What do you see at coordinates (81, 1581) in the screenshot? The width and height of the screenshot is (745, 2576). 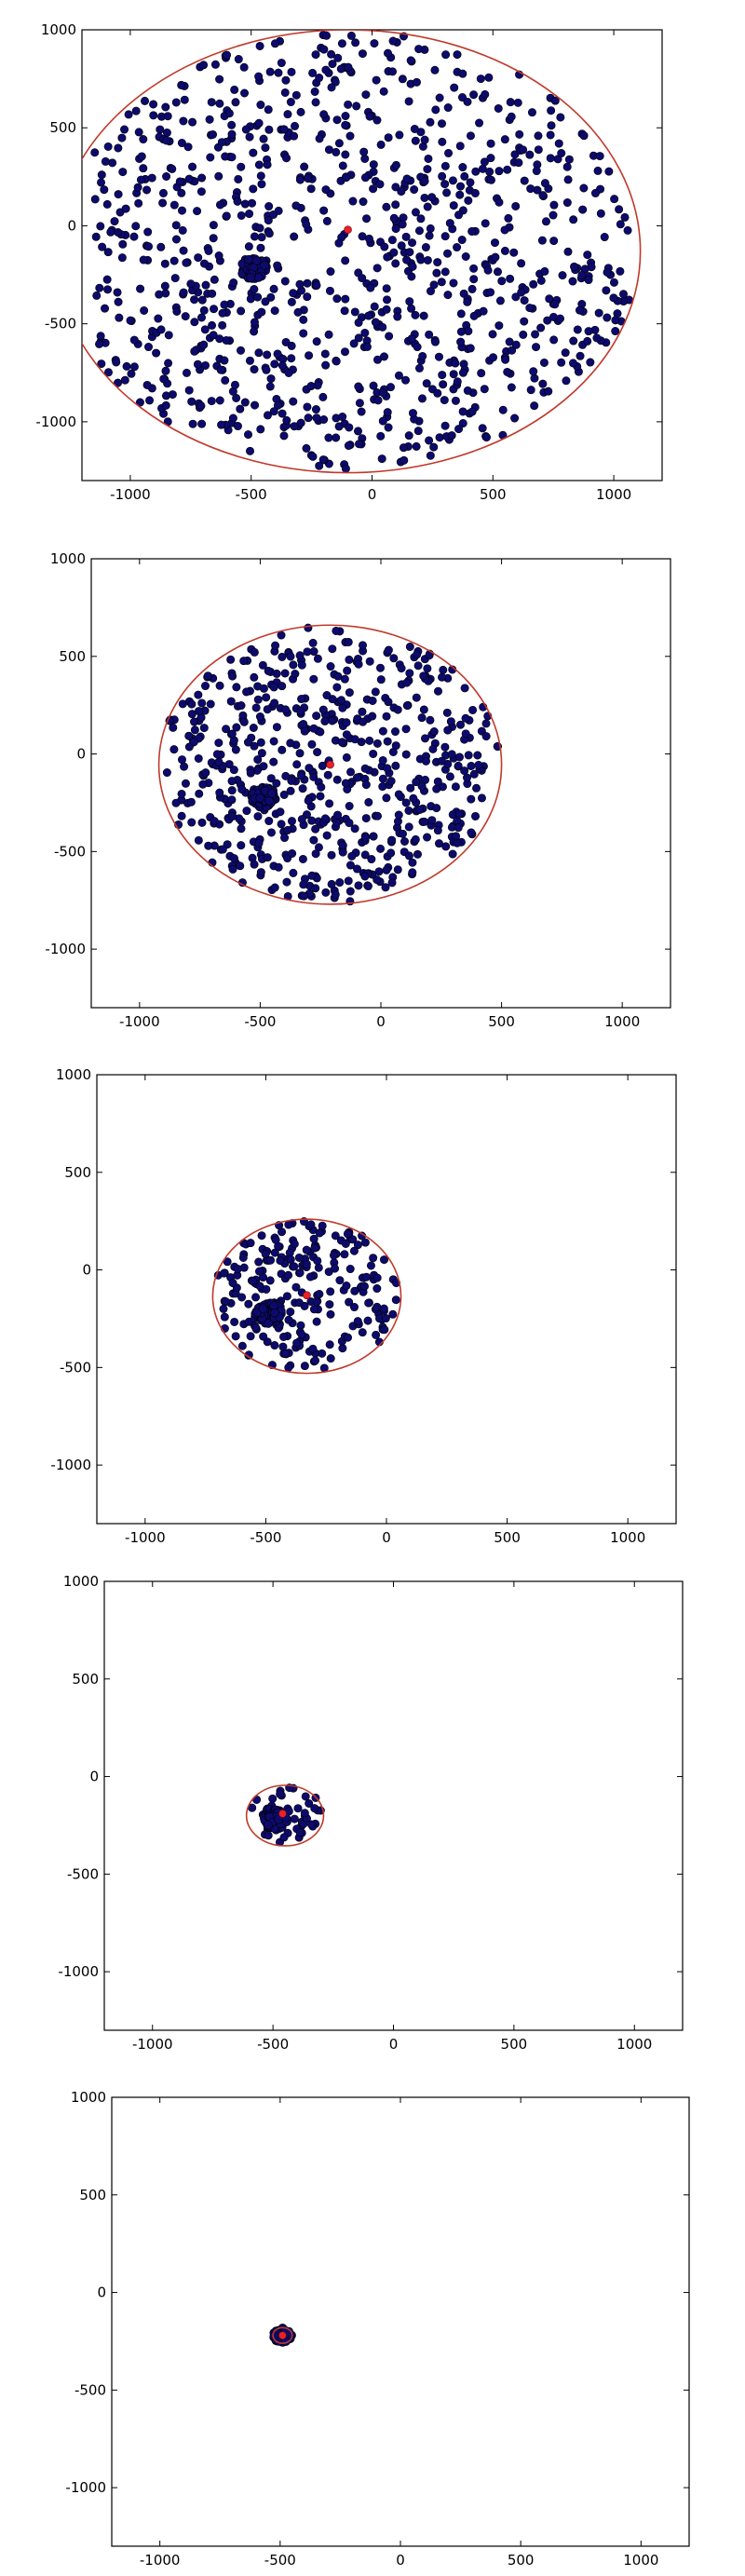 I see `y-tick-label: 1000` at bounding box center [81, 1581].